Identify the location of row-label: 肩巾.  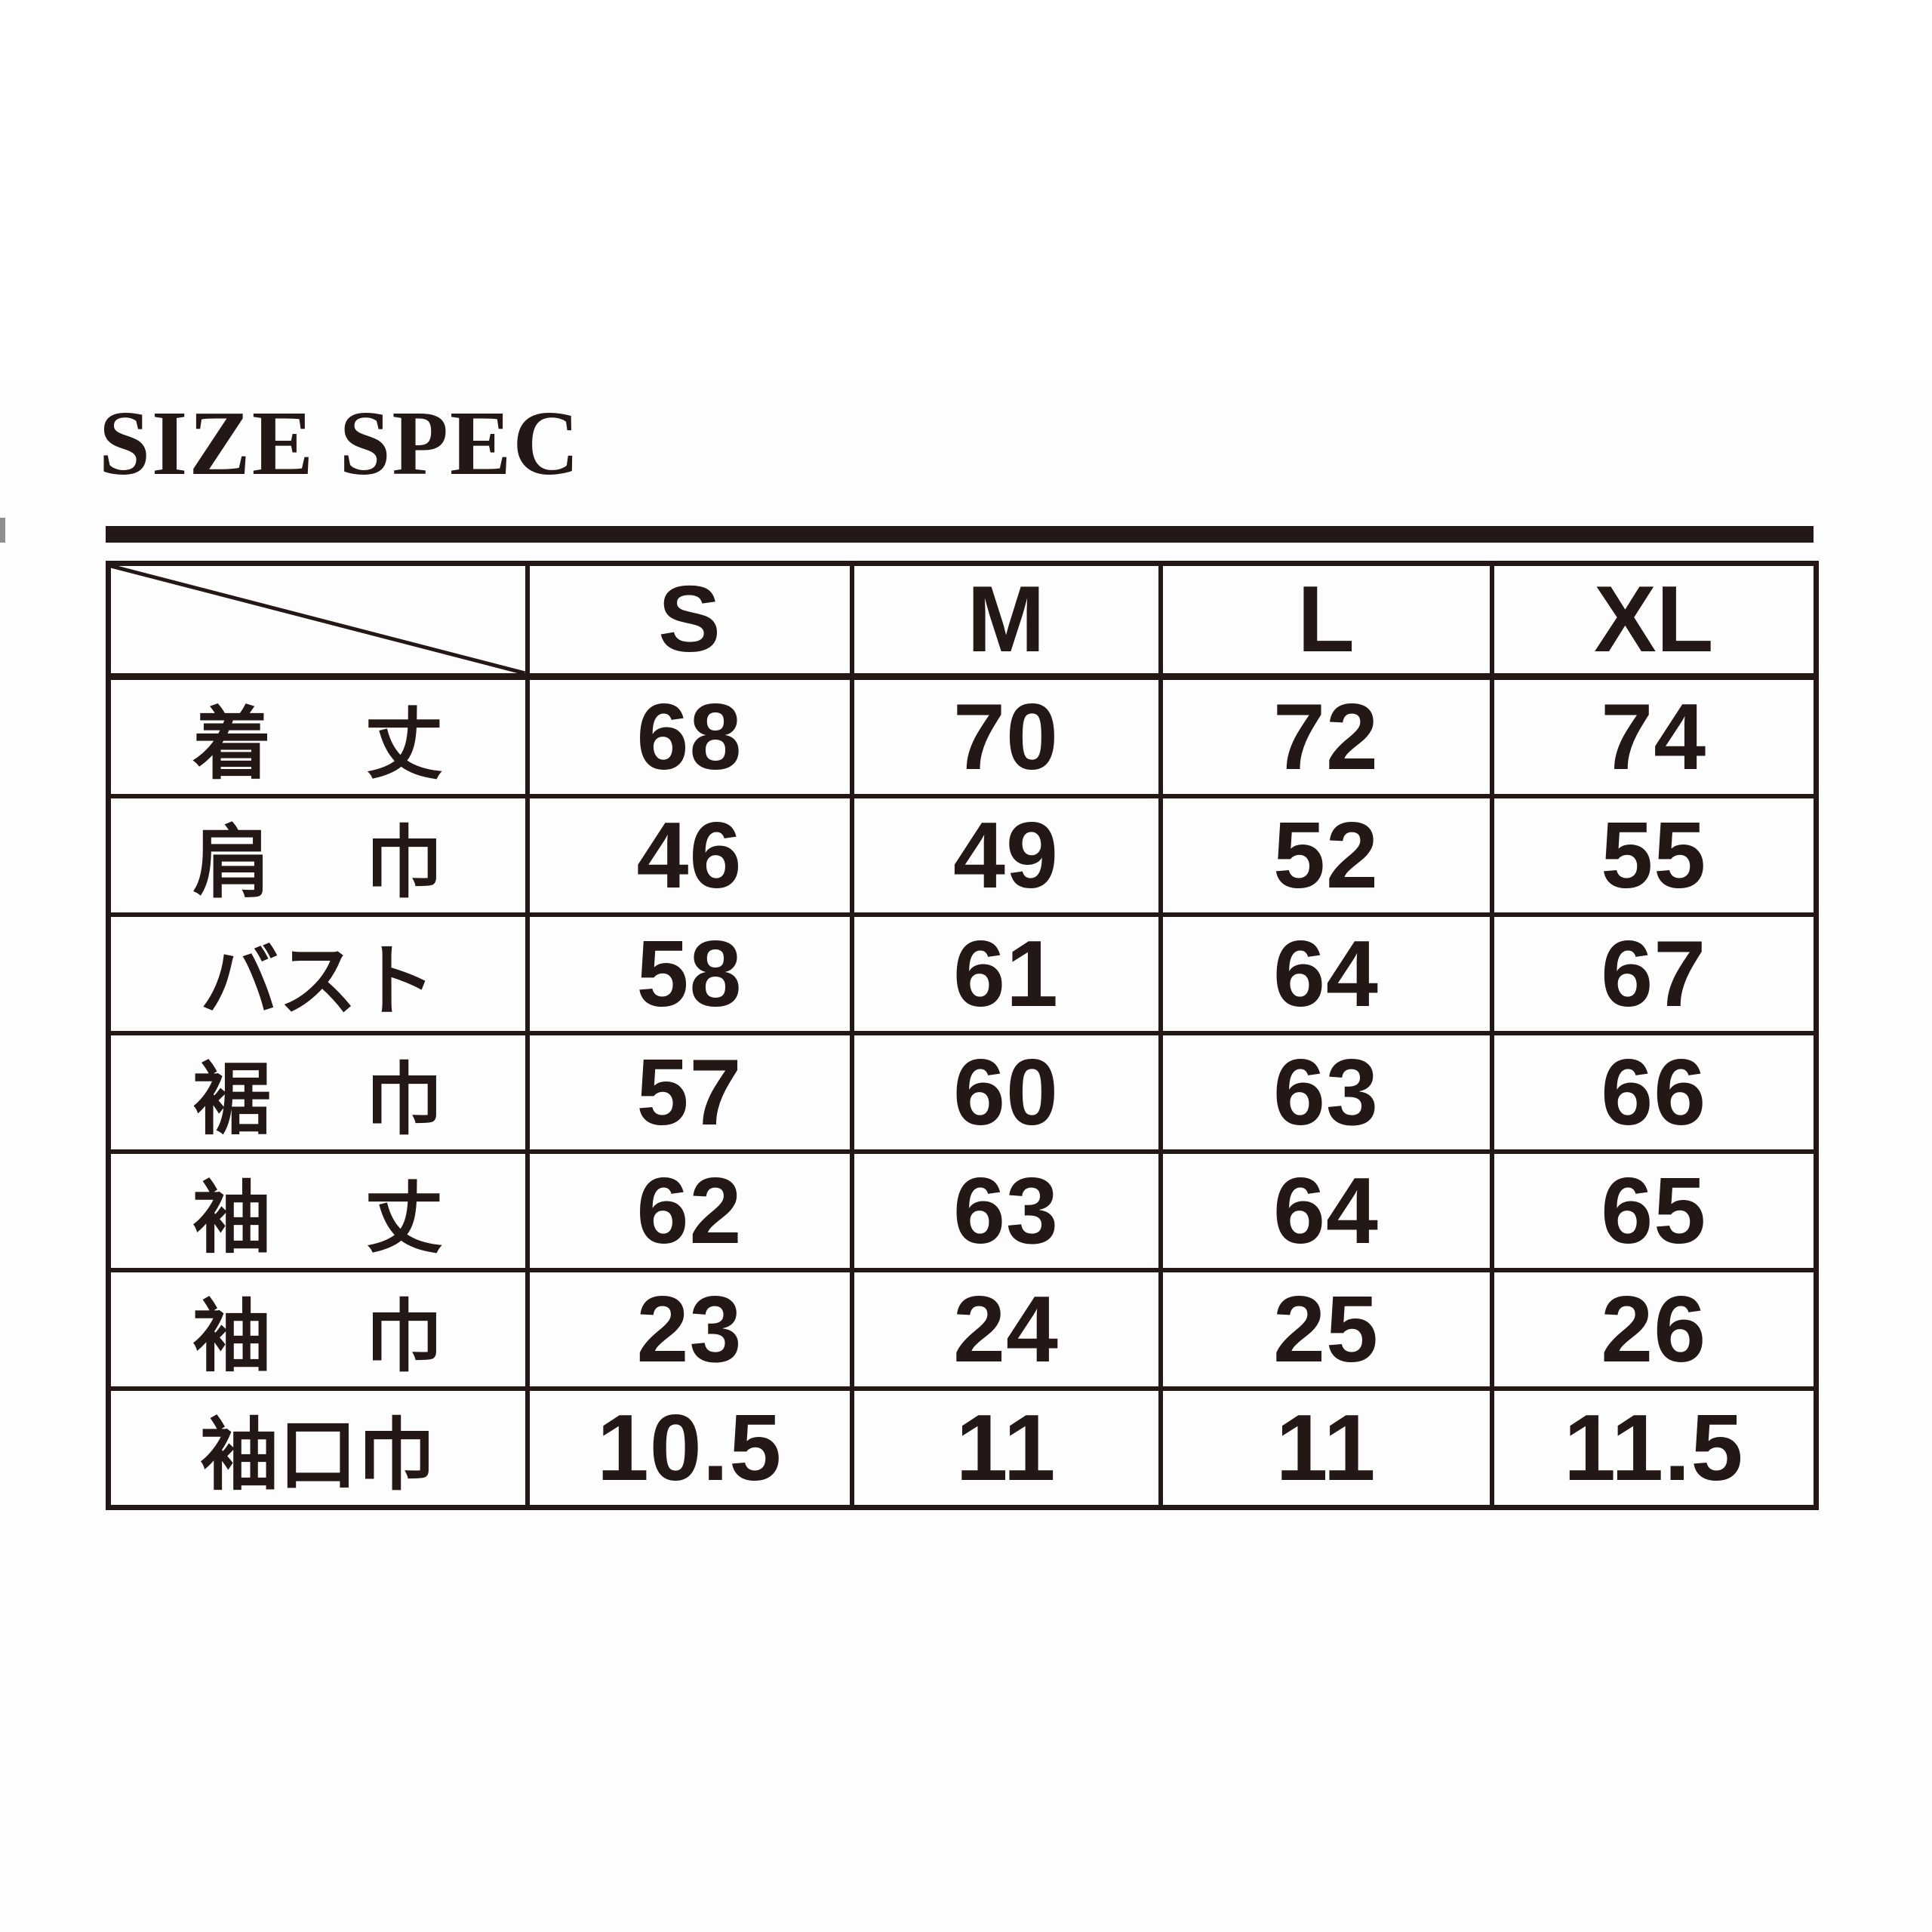
(318, 855).